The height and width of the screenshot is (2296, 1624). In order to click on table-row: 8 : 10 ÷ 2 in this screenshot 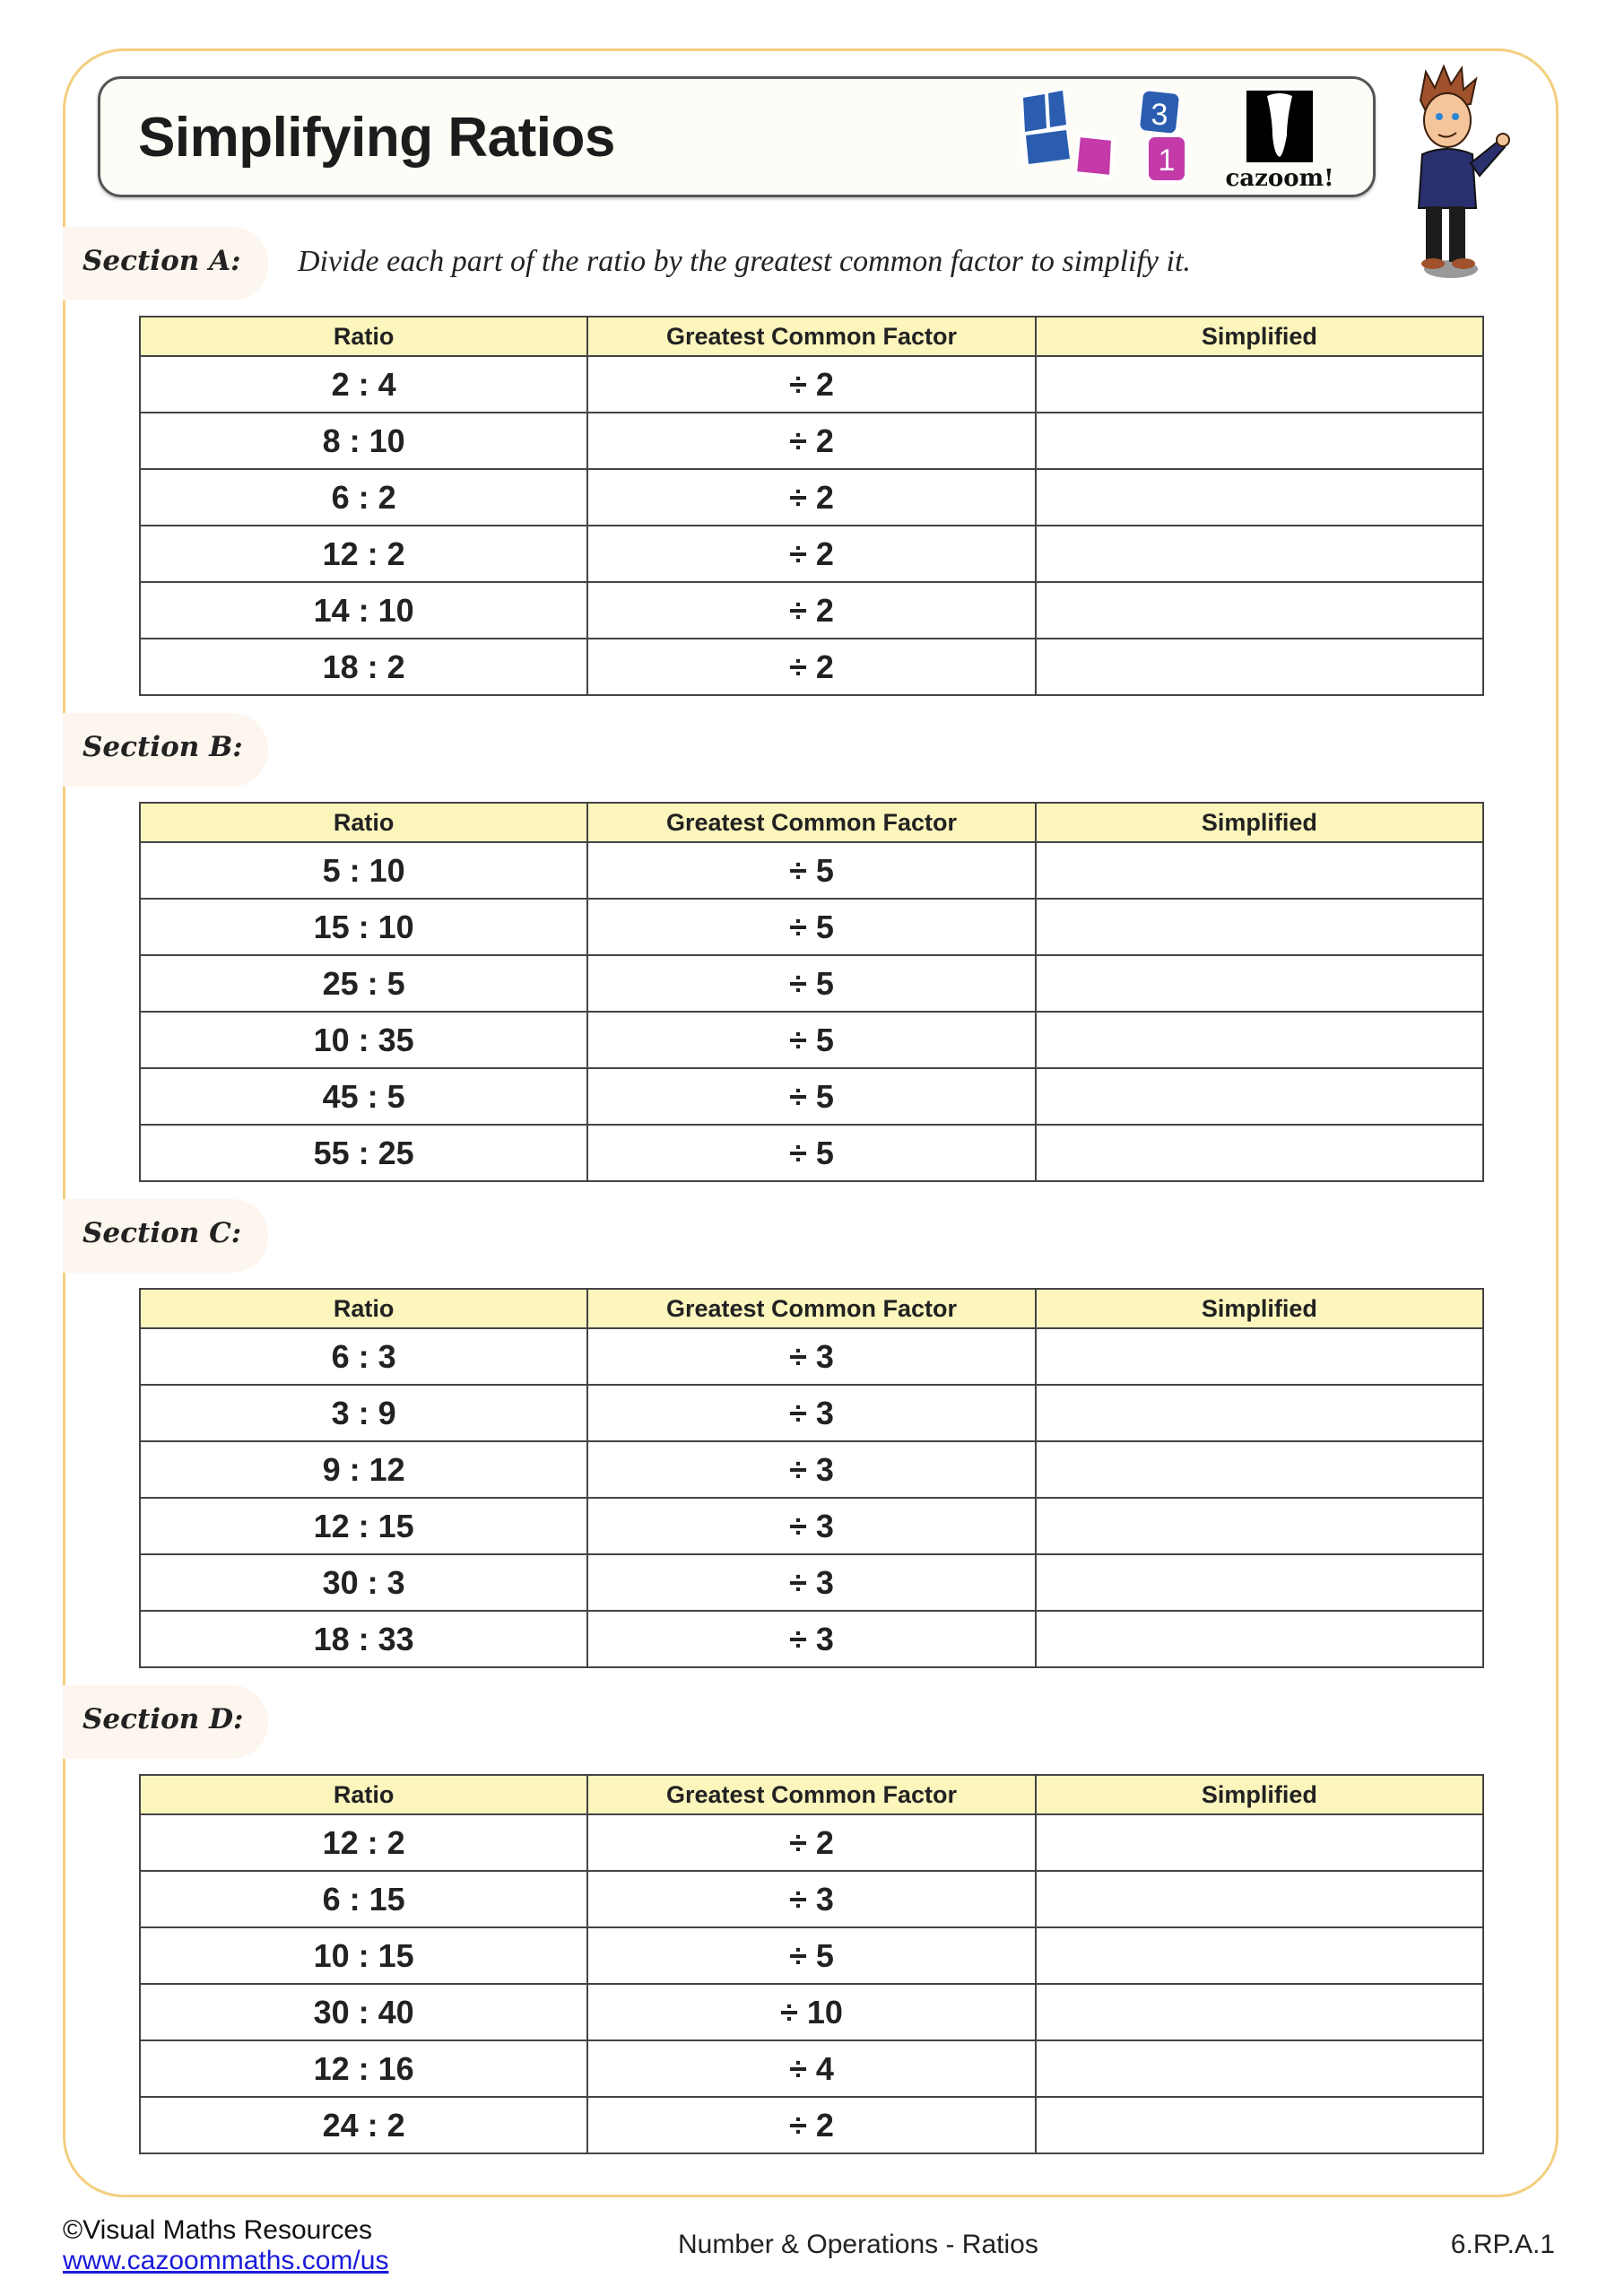, I will do `click(811, 441)`.